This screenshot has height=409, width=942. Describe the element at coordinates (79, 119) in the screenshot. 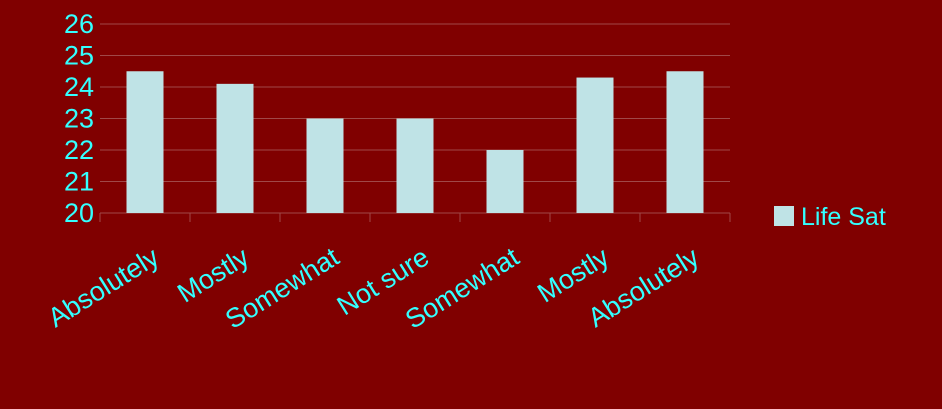

I see `y-tick-label: 23` at that location.